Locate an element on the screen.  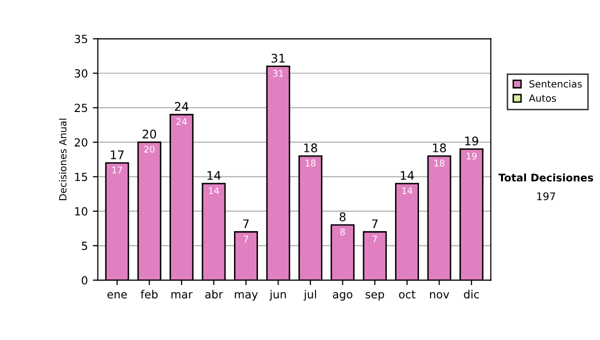
y-tick-label: 5 is located at coordinates (85, 246).